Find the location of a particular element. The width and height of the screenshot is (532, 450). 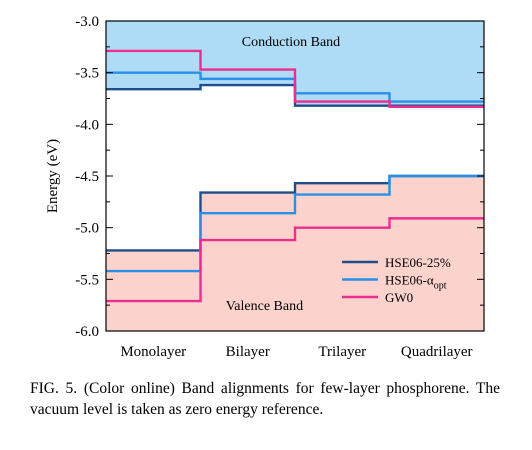

x-tick-label: Bilayer is located at coordinates (248, 352).